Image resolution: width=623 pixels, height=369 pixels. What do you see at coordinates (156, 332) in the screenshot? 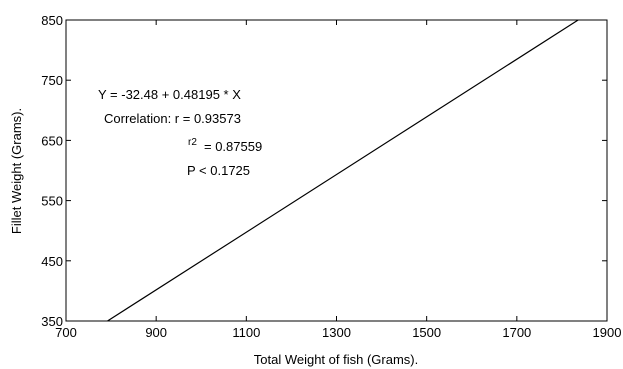
I see `x-tick-label: 900` at bounding box center [156, 332].